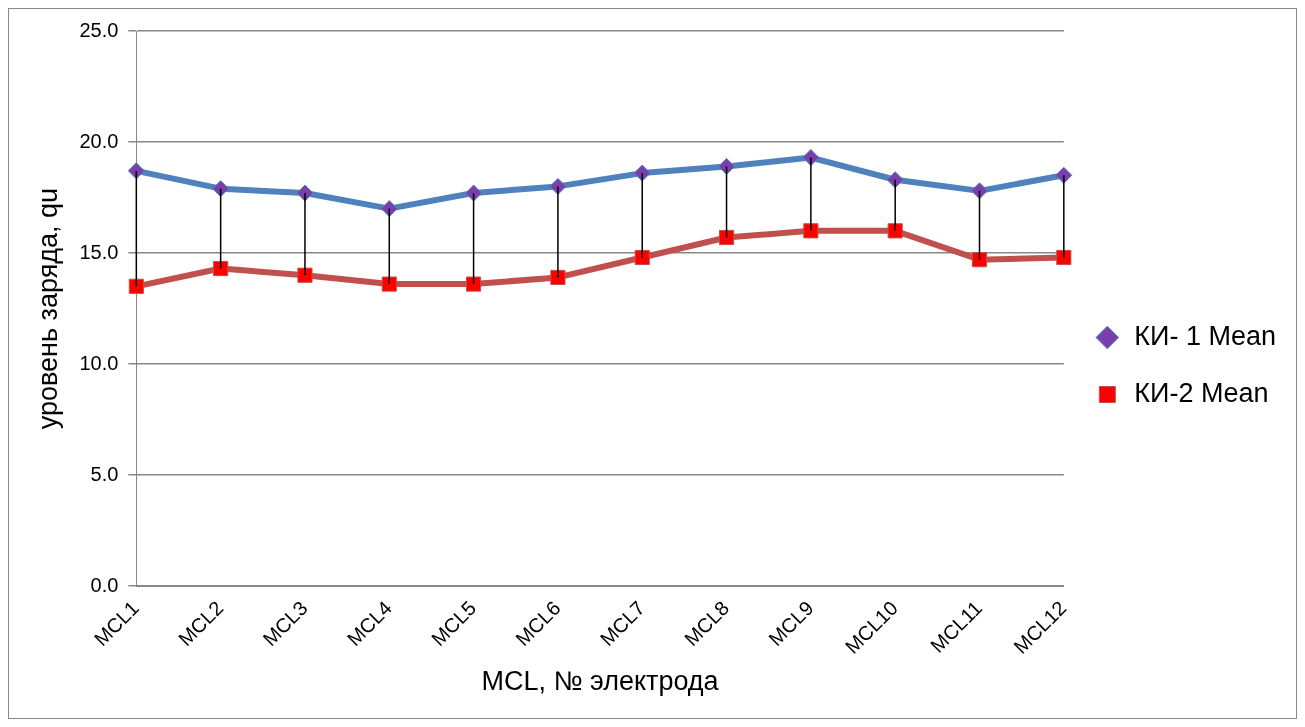  I want to click on y-tick-label: 25.0, so click(99, 29).